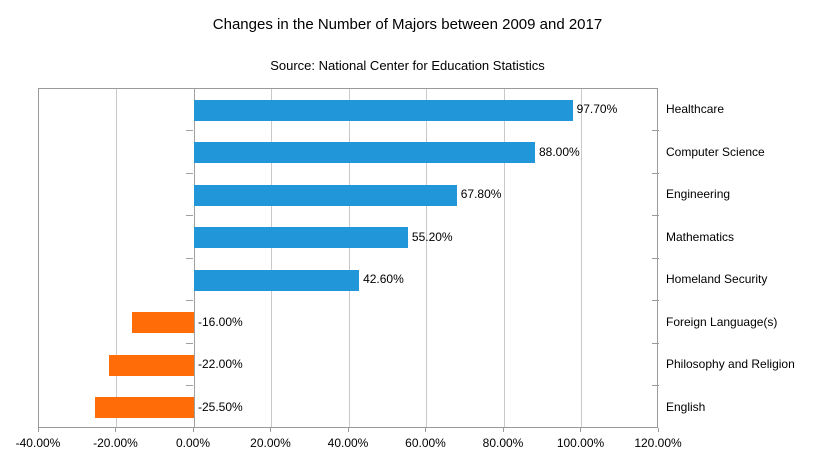 This screenshot has width=815, height=461. I want to click on x-axis-label: -20.00%, so click(115, 443).